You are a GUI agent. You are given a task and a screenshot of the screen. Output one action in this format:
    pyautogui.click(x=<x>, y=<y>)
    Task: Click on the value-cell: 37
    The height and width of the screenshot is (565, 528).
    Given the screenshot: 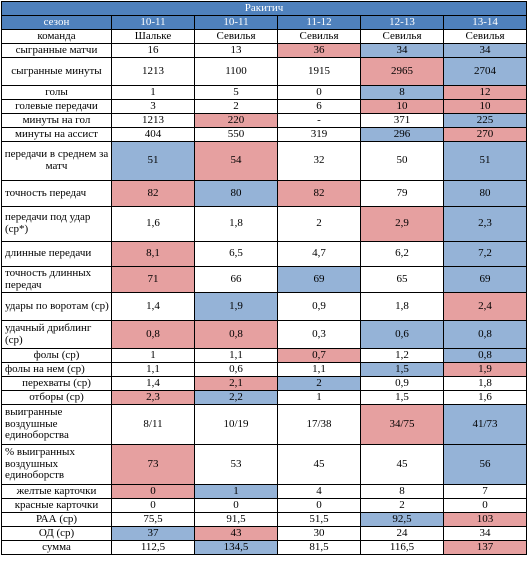 What is the action you would take?
    pyautogui.click(x=153, y=533)
    